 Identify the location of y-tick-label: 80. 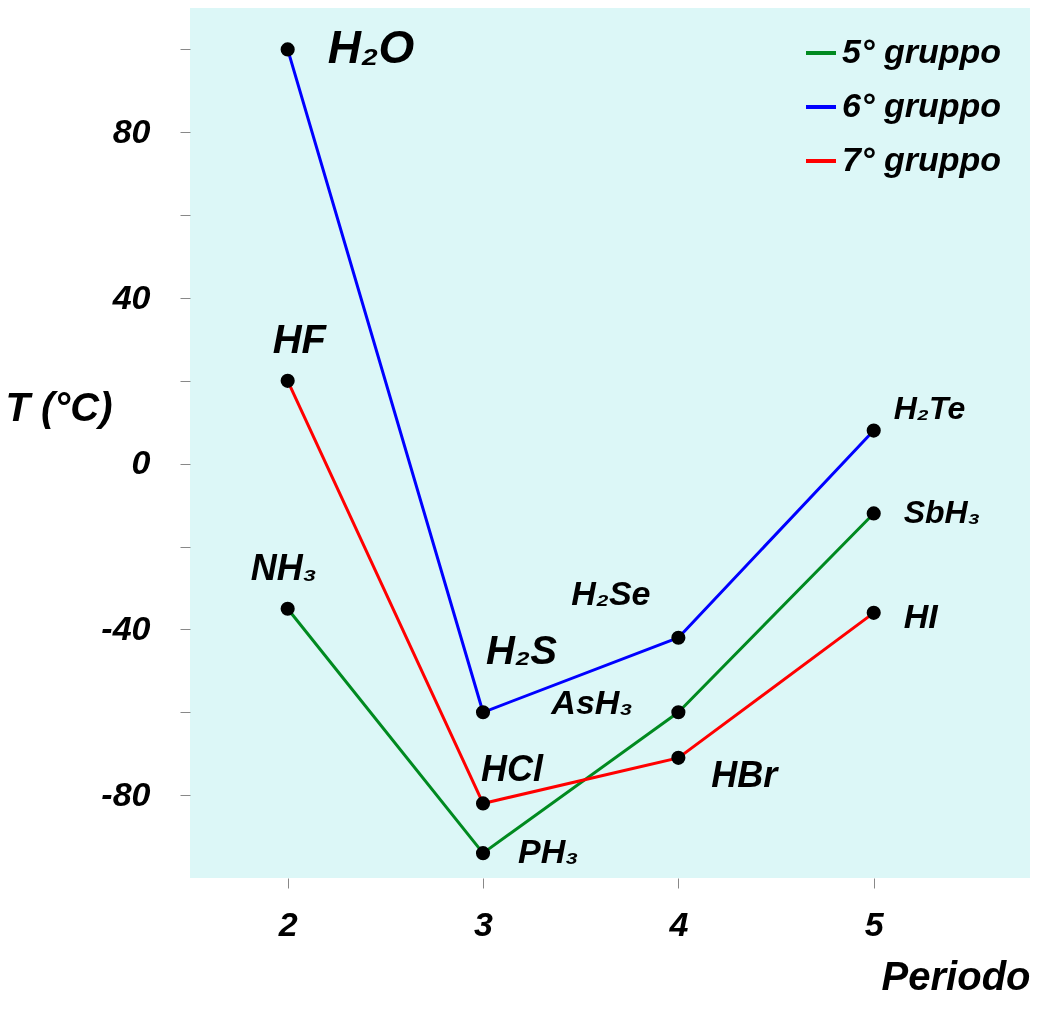
(131, 130).